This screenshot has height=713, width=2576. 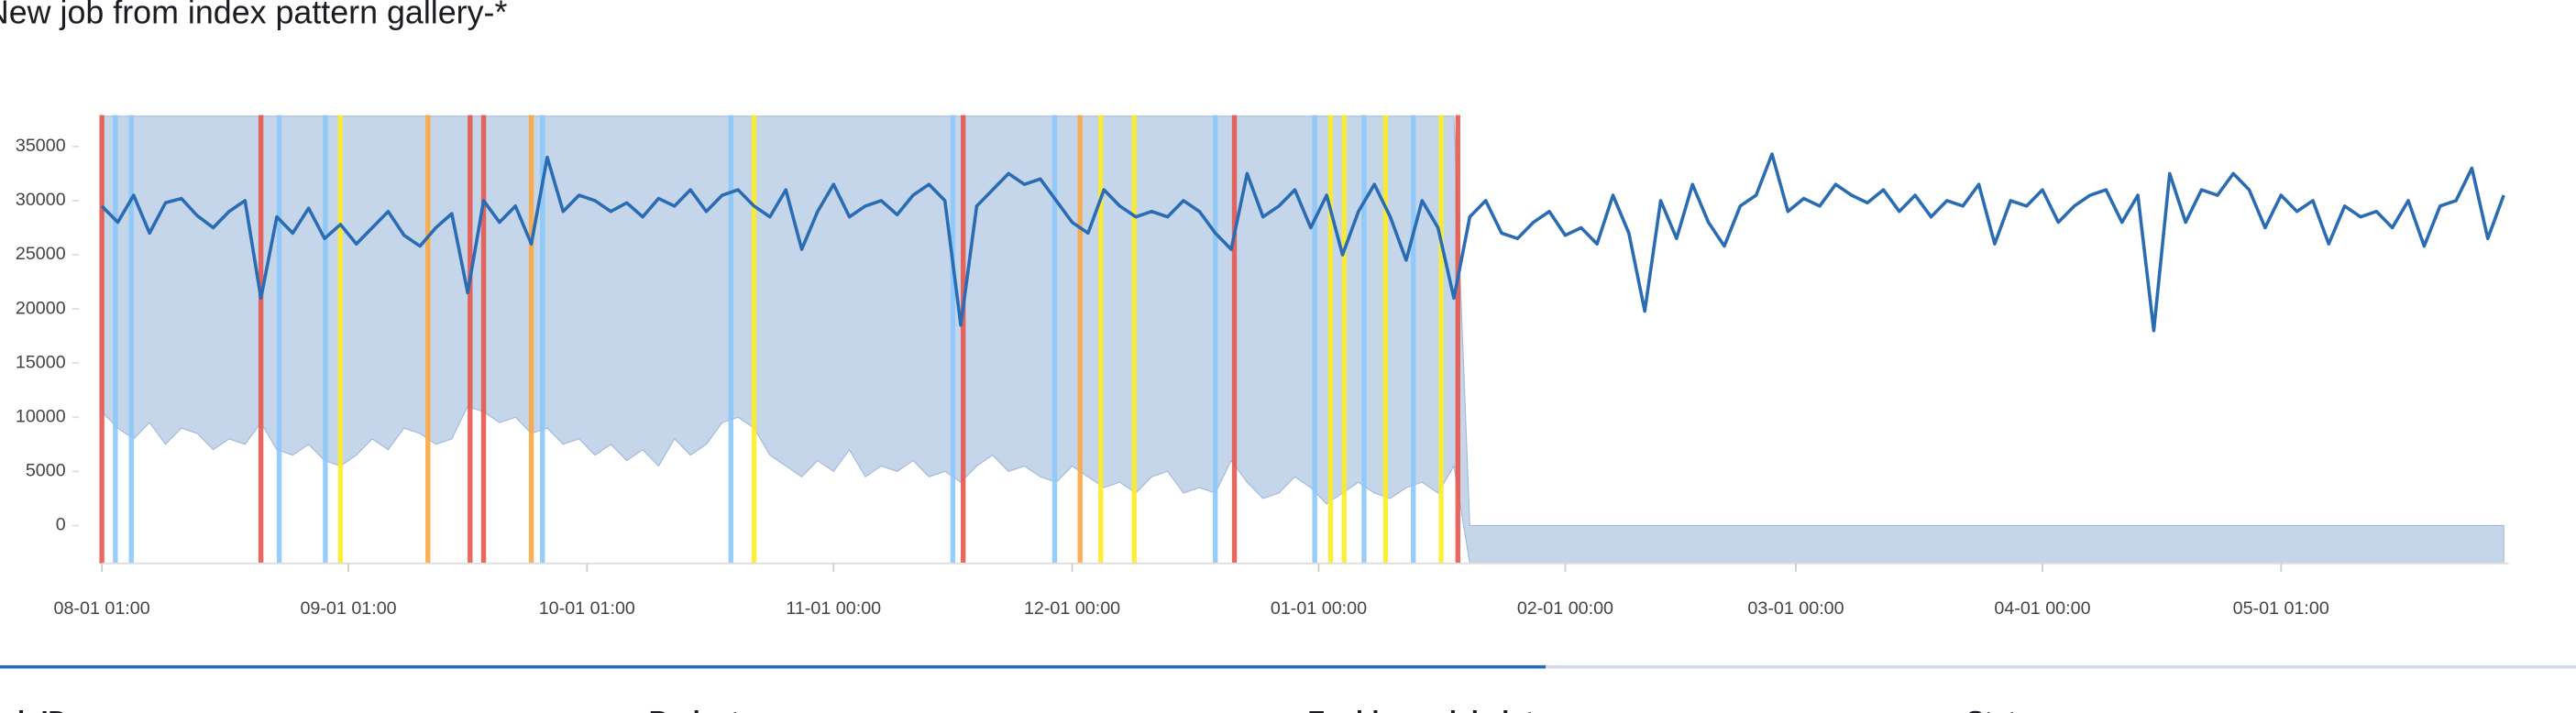 What do you see at coordinates (2007, 710) in the screenshot?
I see `column-header: Status` at bounding box center [2007, 710].